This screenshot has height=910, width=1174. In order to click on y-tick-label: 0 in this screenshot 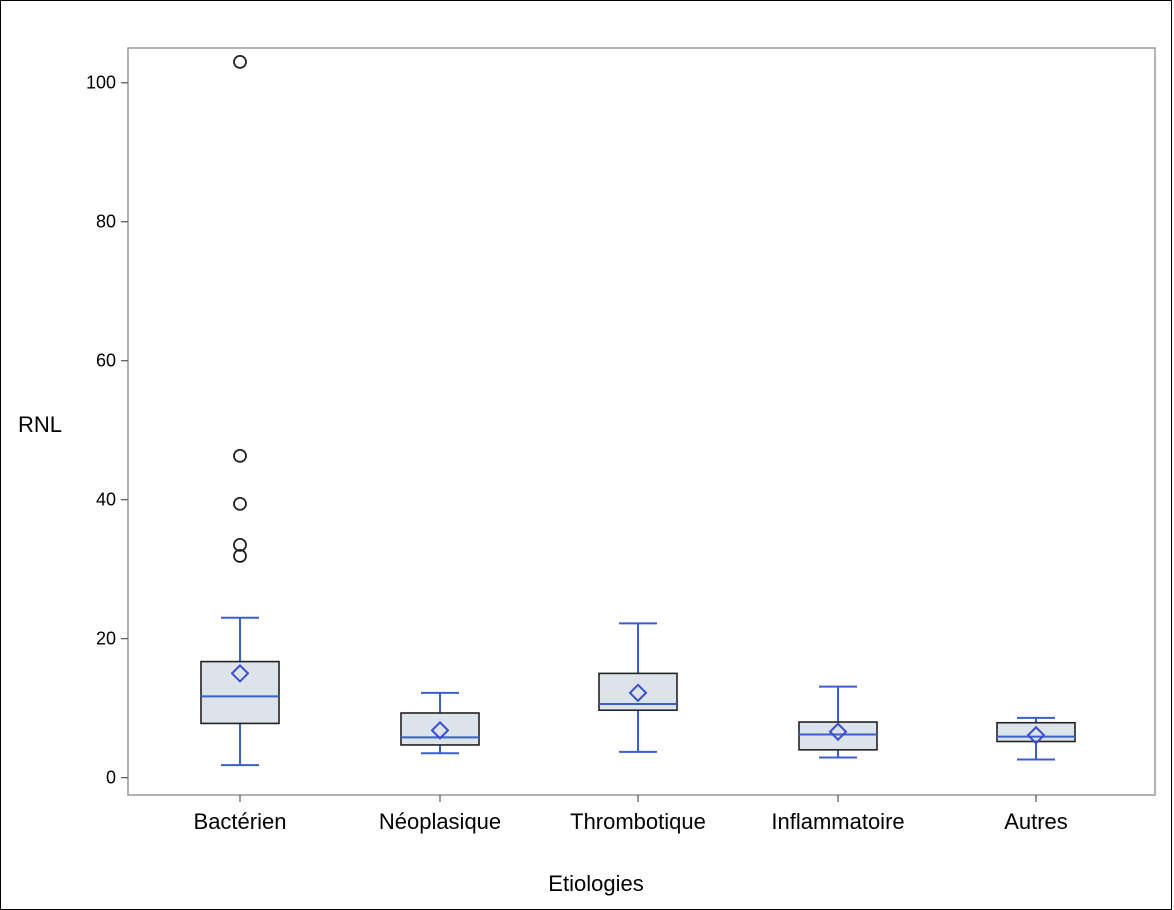, I will do `click(111, 778)`.